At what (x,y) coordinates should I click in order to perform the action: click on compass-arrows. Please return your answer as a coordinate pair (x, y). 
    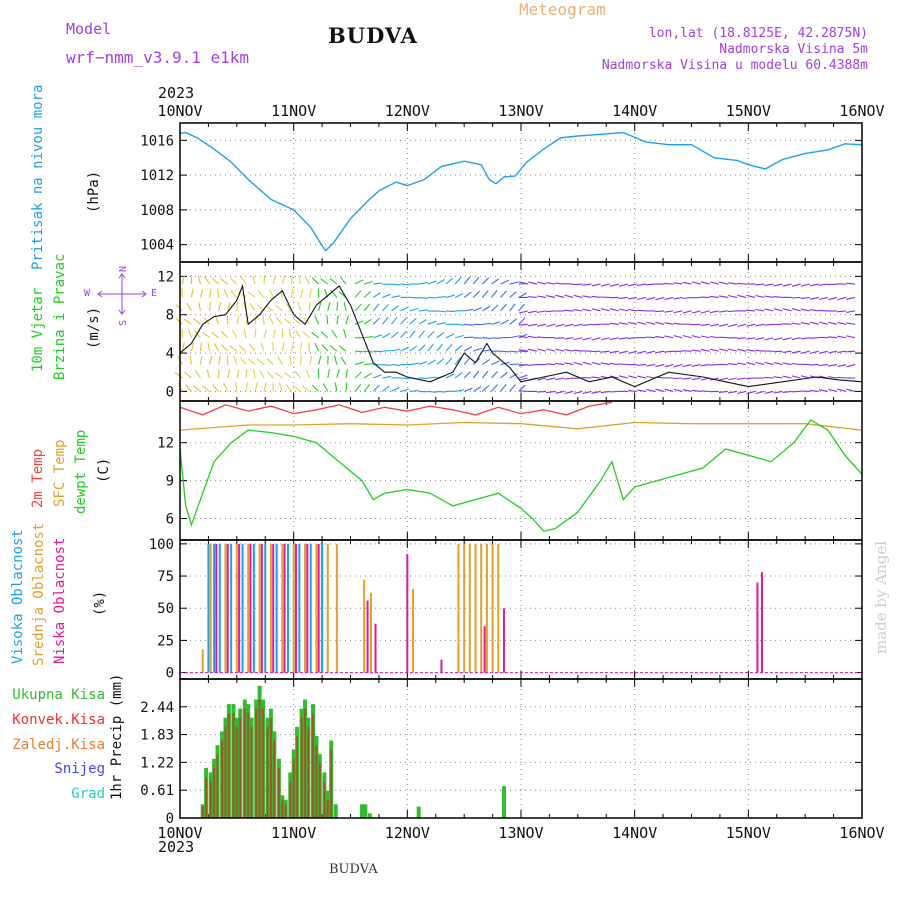
    Looking at the image, I should click on (122, 294).